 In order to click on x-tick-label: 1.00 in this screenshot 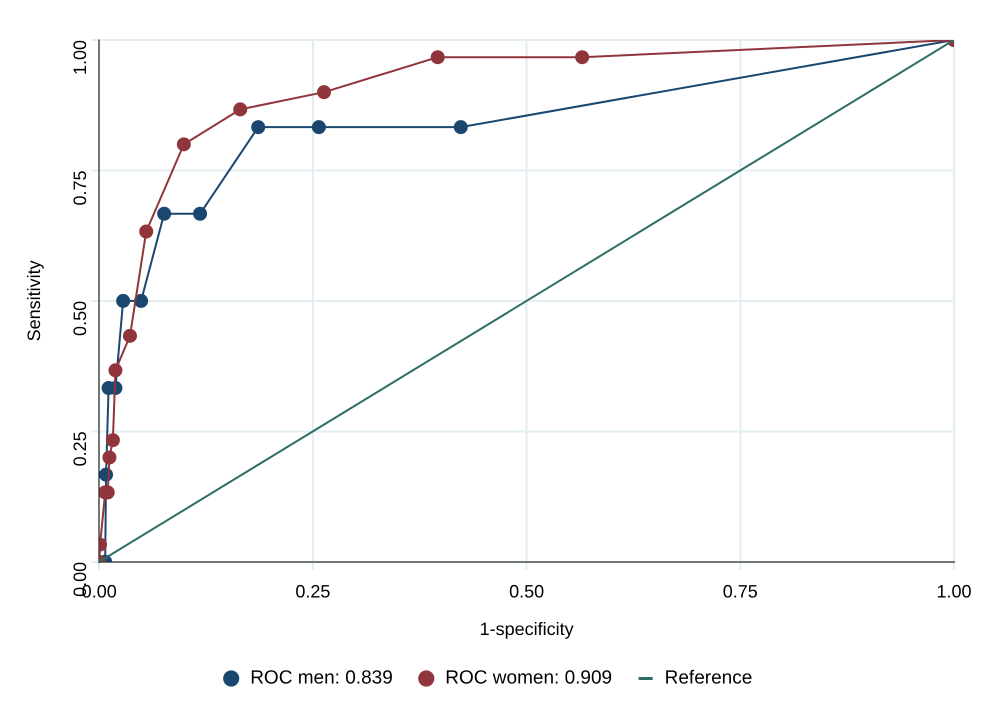, I will do `click(954, 592)`.